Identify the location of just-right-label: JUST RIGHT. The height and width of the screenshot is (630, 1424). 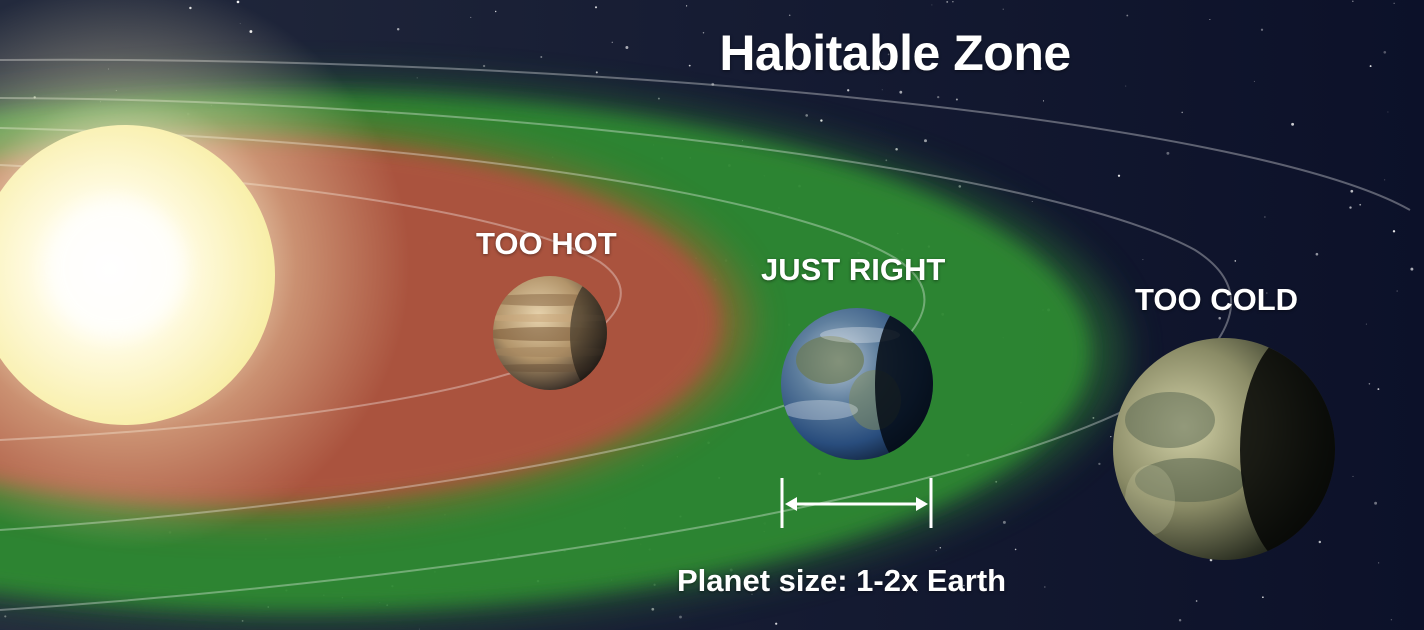
(853, 269).